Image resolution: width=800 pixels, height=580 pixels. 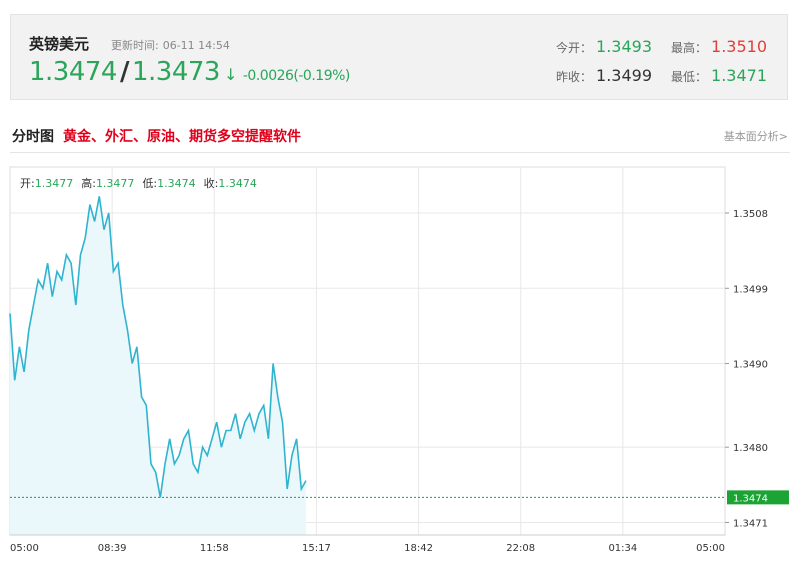 What do you see at coordinates (418, 548) in the screenshot?
I see `x-tick-label: 18:42` at bounding box center [418, 548].